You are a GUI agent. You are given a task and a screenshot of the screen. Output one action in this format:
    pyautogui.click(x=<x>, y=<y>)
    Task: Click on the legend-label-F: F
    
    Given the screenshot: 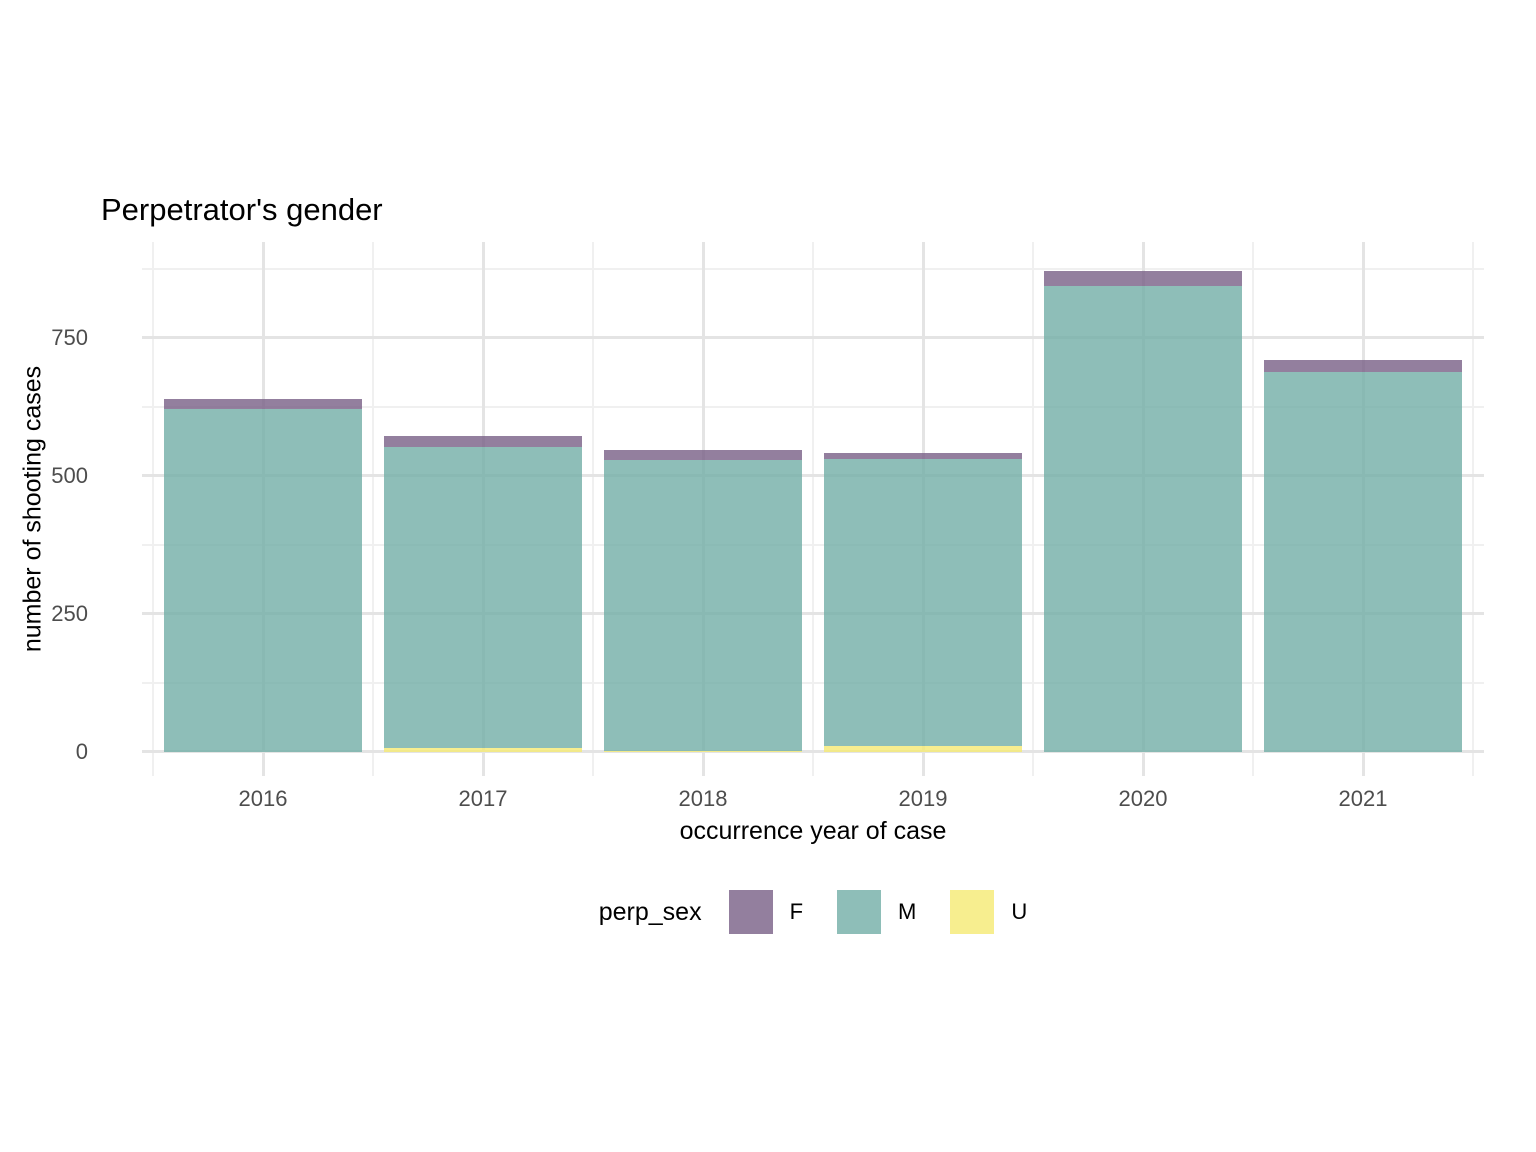 What is the action you would take?
    pyautogui.click(x=796, y=911)
    